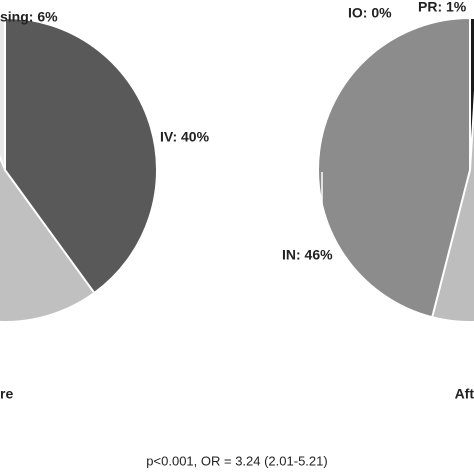  Describe the element at coordinates (471, 93) in the screenshot. I see `pie-slice` at that location.